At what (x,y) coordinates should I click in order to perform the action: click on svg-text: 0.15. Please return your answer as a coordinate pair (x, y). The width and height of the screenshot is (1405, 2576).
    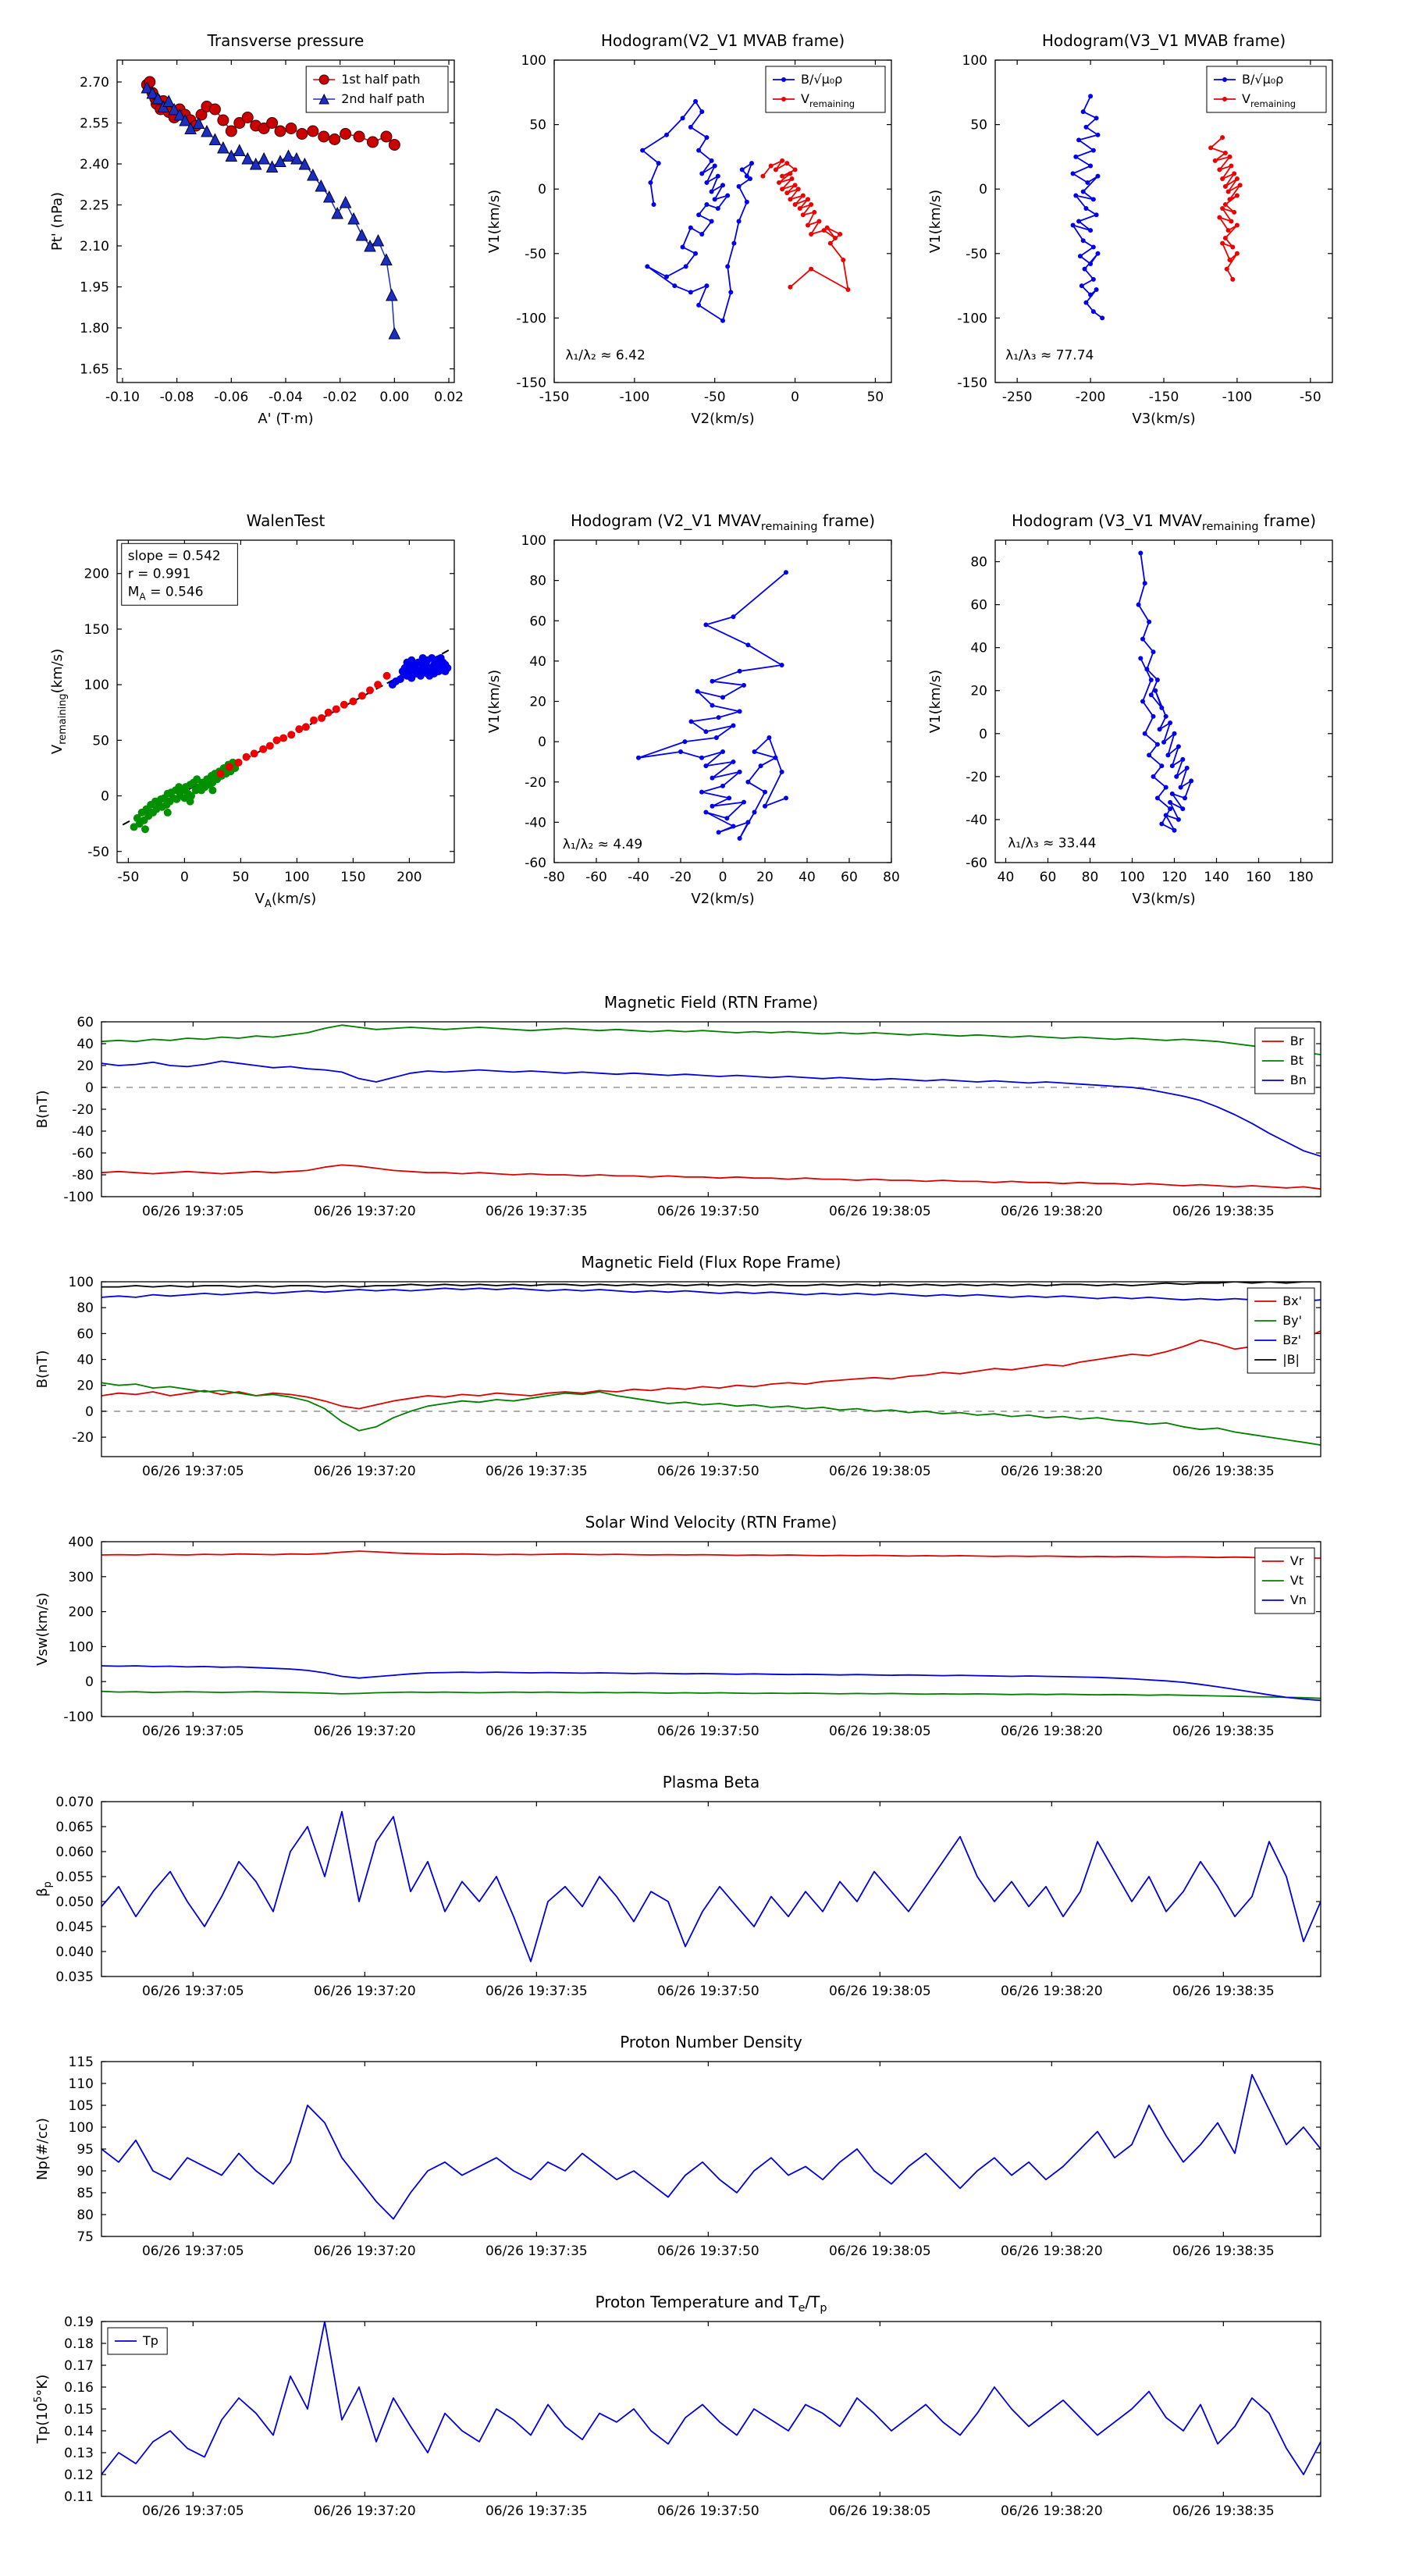
    Looking at the image, I should click on (79, 2410).